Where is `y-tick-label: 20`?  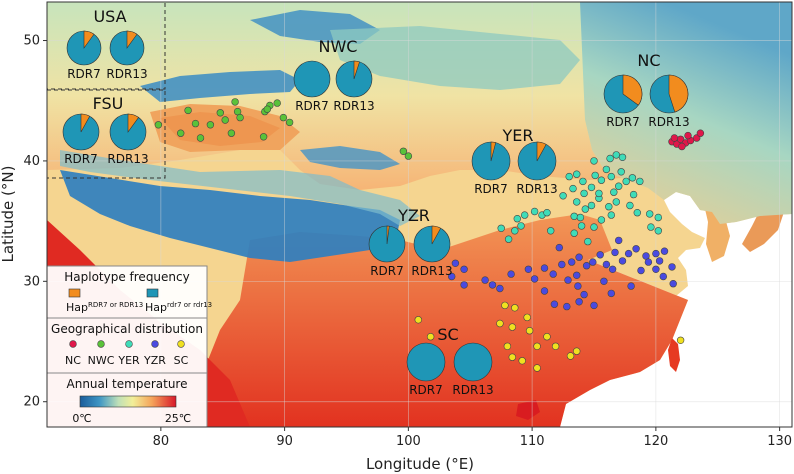 y-tick-label: 20 is located at coordinates (31, 402).